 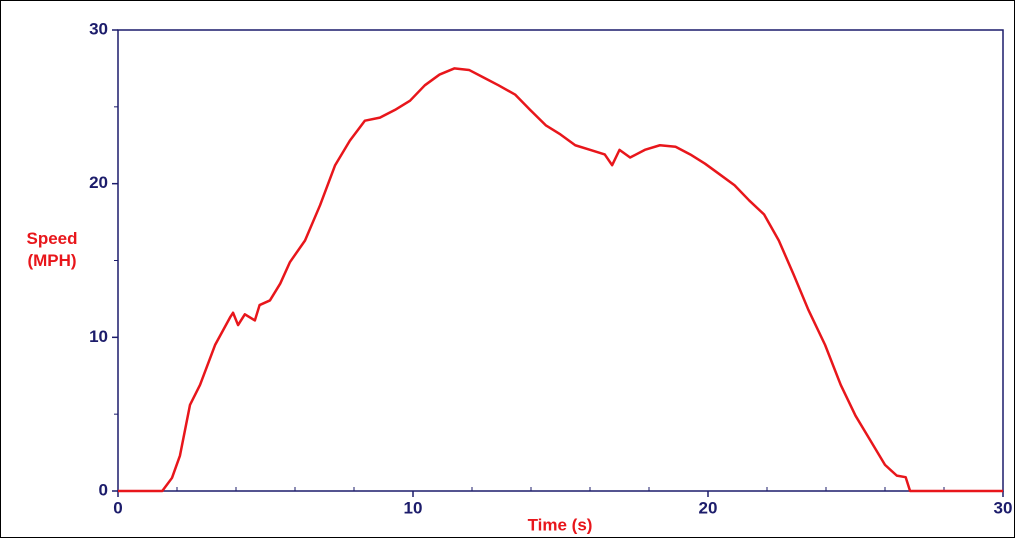 I want to click on x-tick-label: 10, so click(x=413, y=507).